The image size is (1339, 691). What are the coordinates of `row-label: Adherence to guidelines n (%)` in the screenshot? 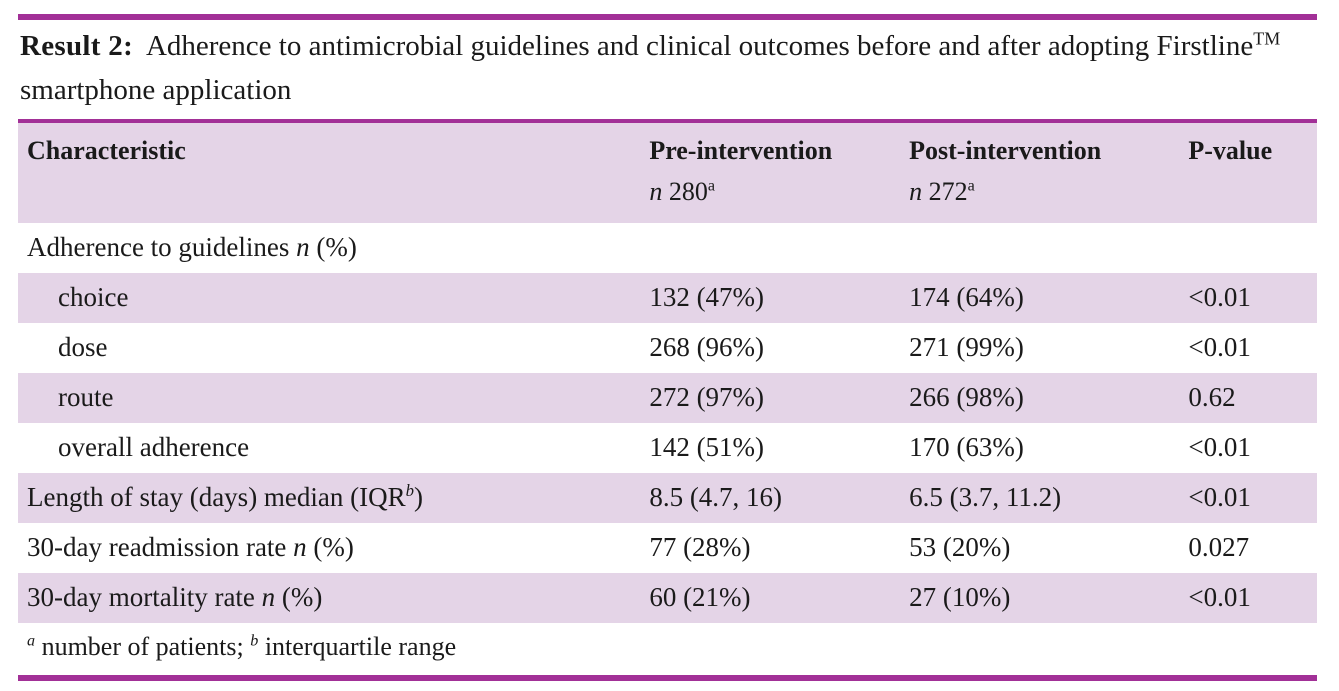 It's located at (192, 247).